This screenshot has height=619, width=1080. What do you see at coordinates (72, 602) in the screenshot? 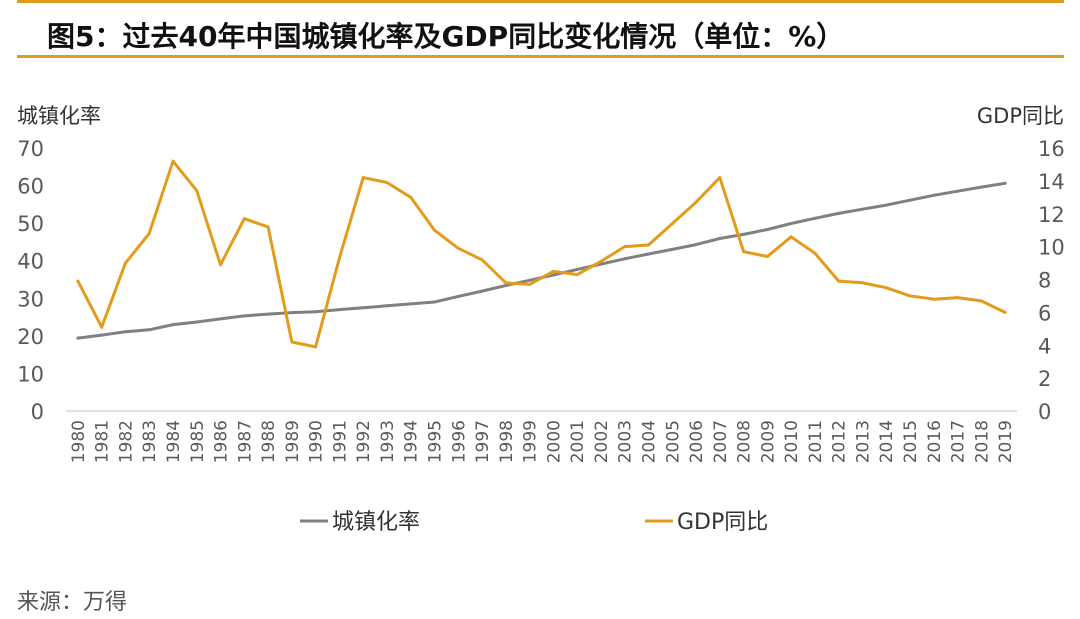
I see `source-note: 来源：万得` at bounding box center [72, 602].